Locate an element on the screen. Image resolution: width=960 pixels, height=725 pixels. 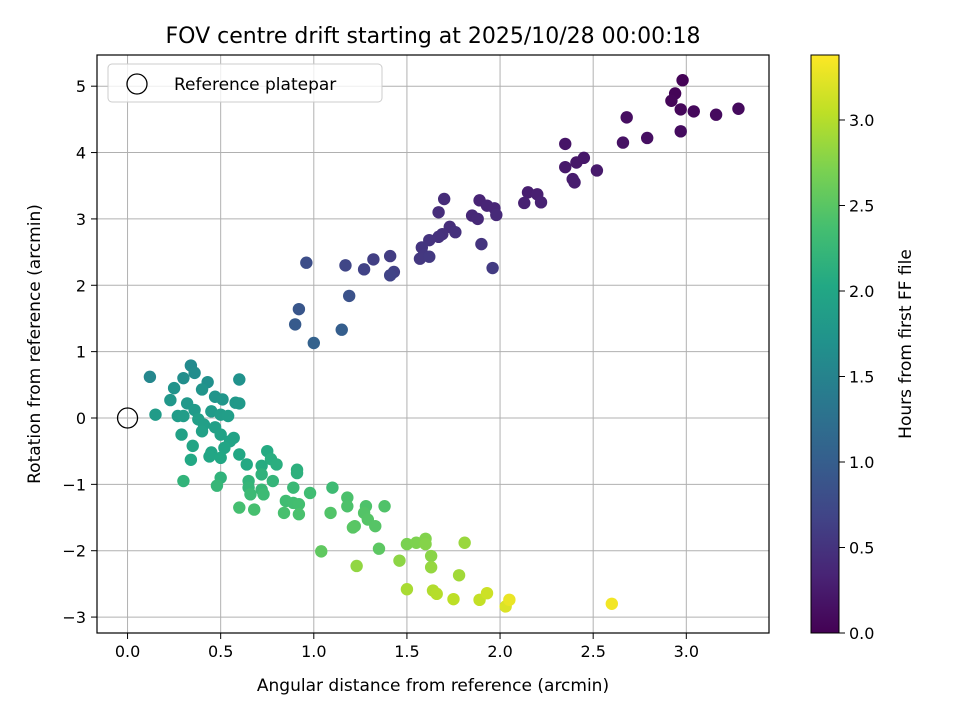
colorbar-tick-label: 3.0 is located at coordinates (861, 120).